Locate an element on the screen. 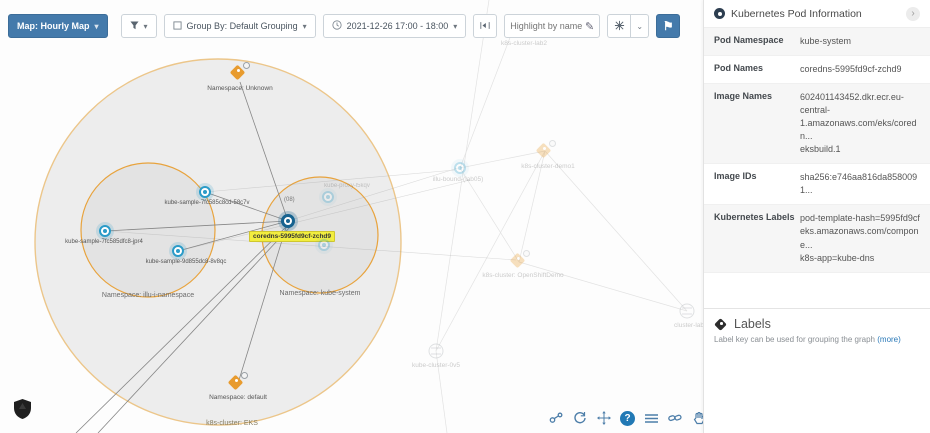 This screenshot has height=433, width=930. panel-header: Kubernetes Pod Information › is located at coordinates (817, 14).